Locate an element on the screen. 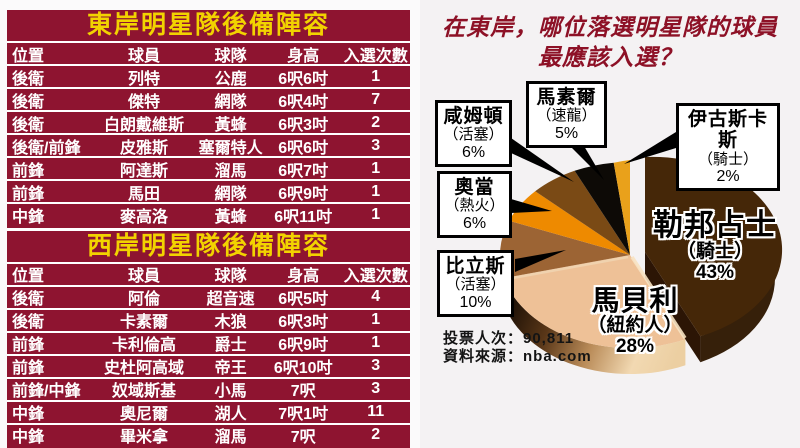  callout-percent: 2% is located at coordinates (728, 177).